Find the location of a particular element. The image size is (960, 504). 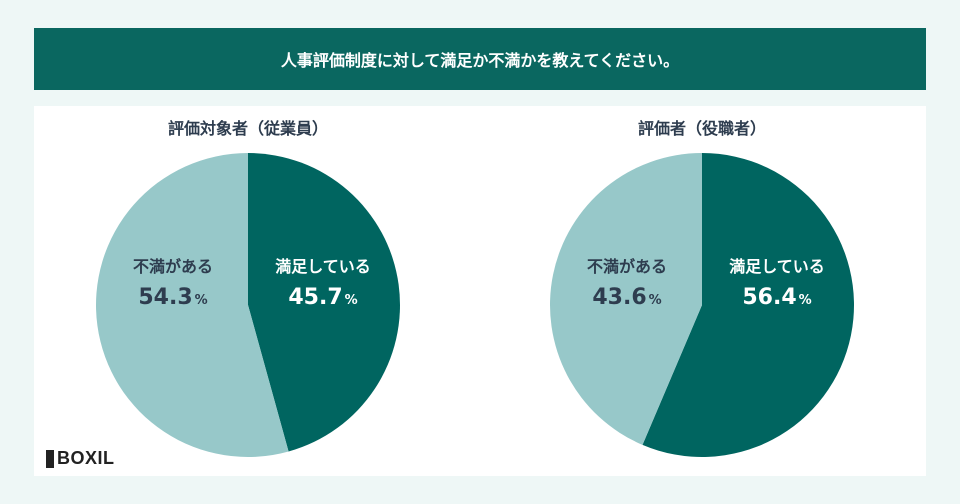

logo-text: BOXIL is located at coordinates (86, 458).